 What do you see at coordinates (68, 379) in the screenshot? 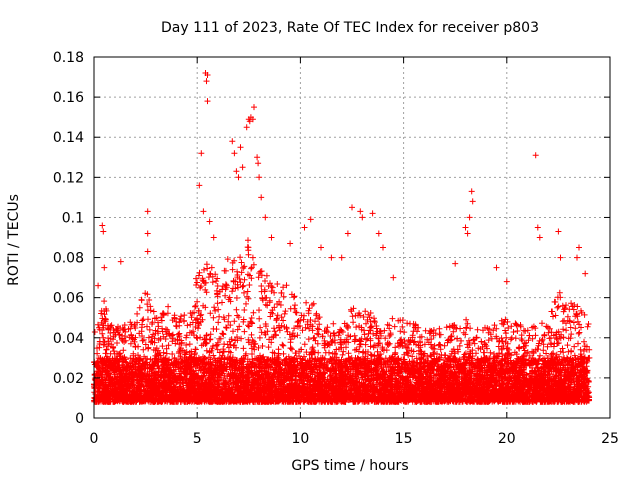
I see `y-tick-label: 0.02` at bounding box center [68, 379].